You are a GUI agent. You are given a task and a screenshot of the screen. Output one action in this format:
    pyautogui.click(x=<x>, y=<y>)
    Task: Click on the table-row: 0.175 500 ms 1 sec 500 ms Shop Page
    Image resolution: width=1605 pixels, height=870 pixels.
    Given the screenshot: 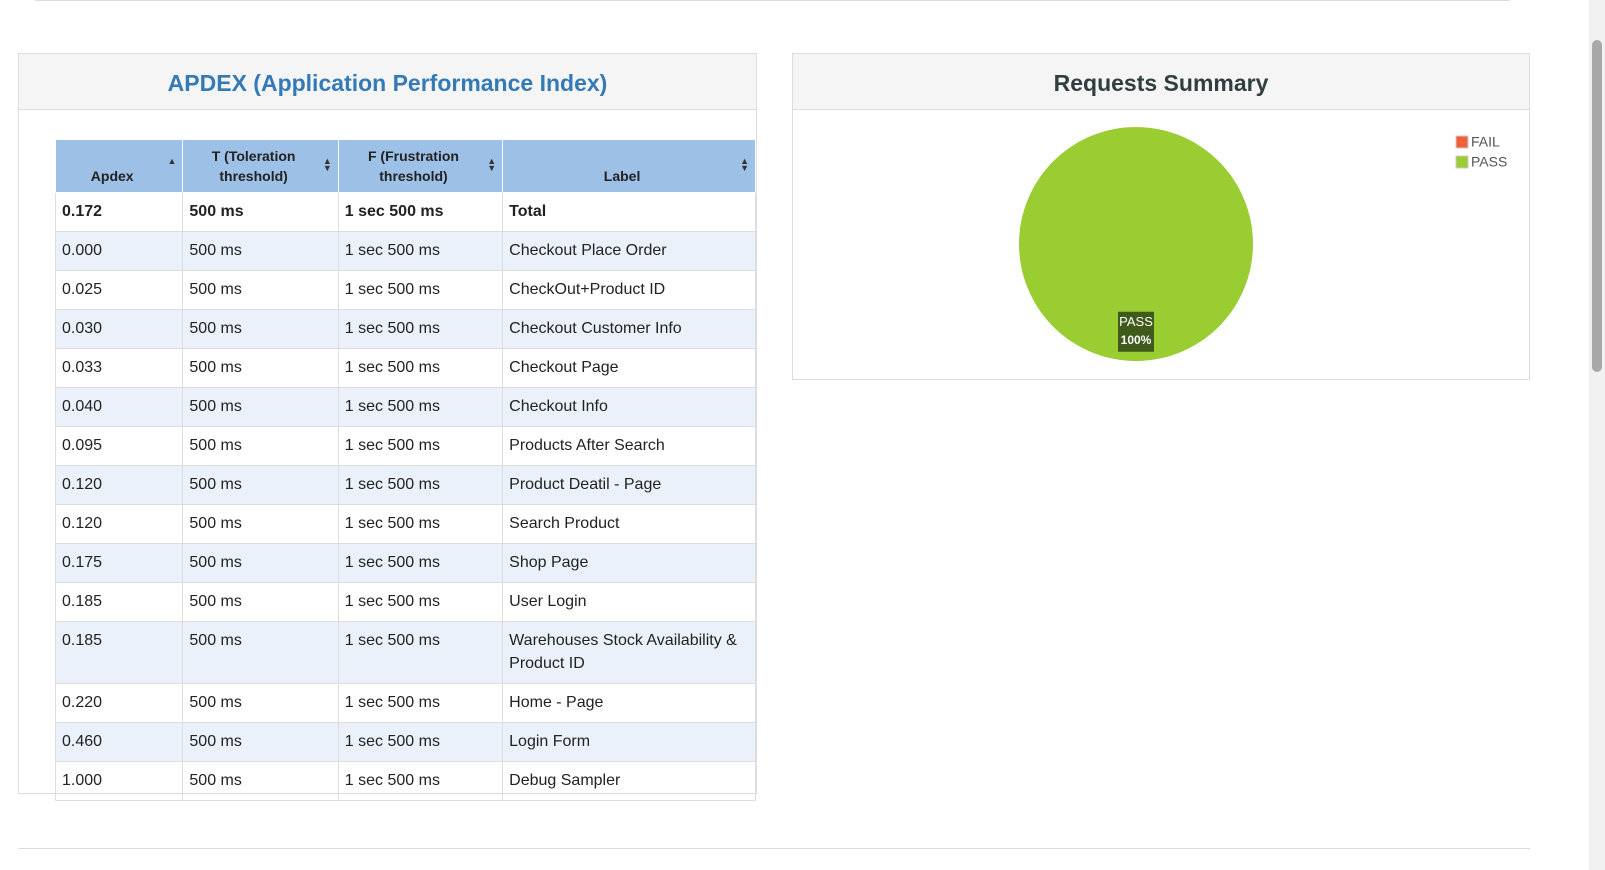 What is the action you would take?
    pyautogui.click(x=405, y=563)
    